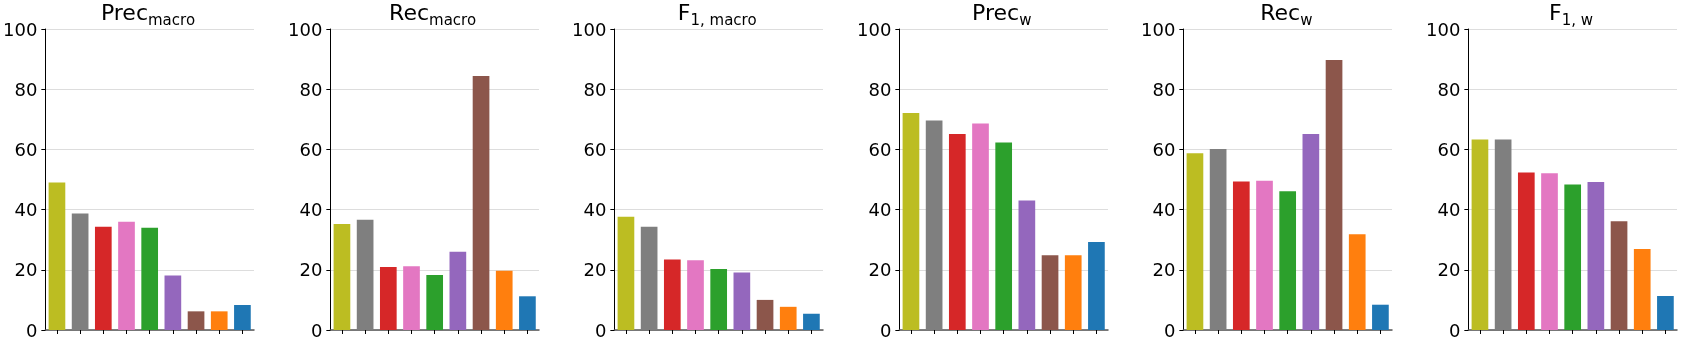 This screenshot has width=1708, height=339. I want to click on chart-title: Rec$_{macro}$, so click(433, 16).